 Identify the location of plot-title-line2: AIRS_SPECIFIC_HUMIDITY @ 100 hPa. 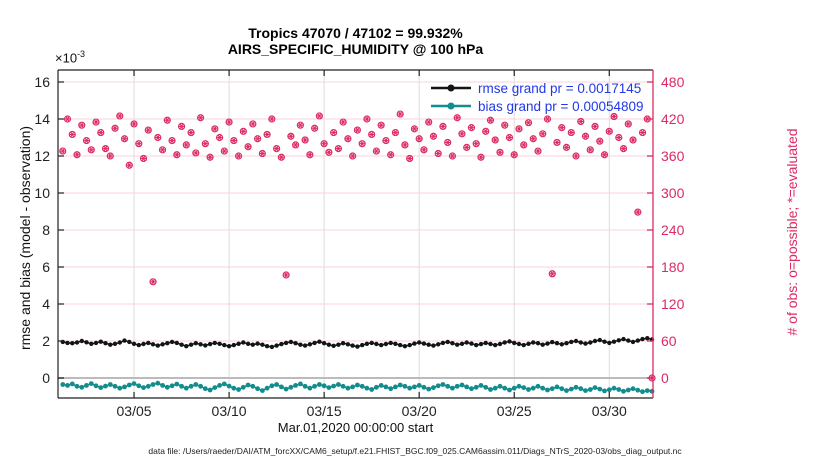
(355, 49).